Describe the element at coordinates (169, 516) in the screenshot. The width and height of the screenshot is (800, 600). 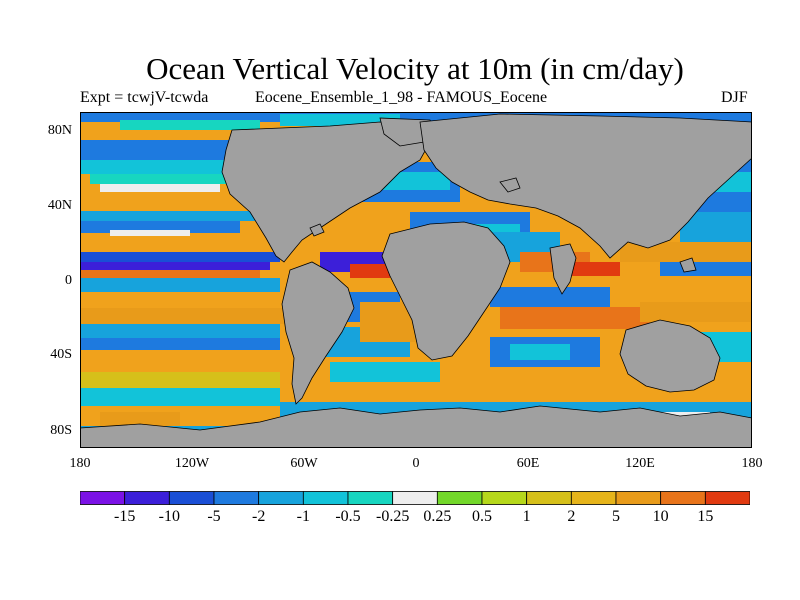
I see `colorbar-label: -10` at that location.